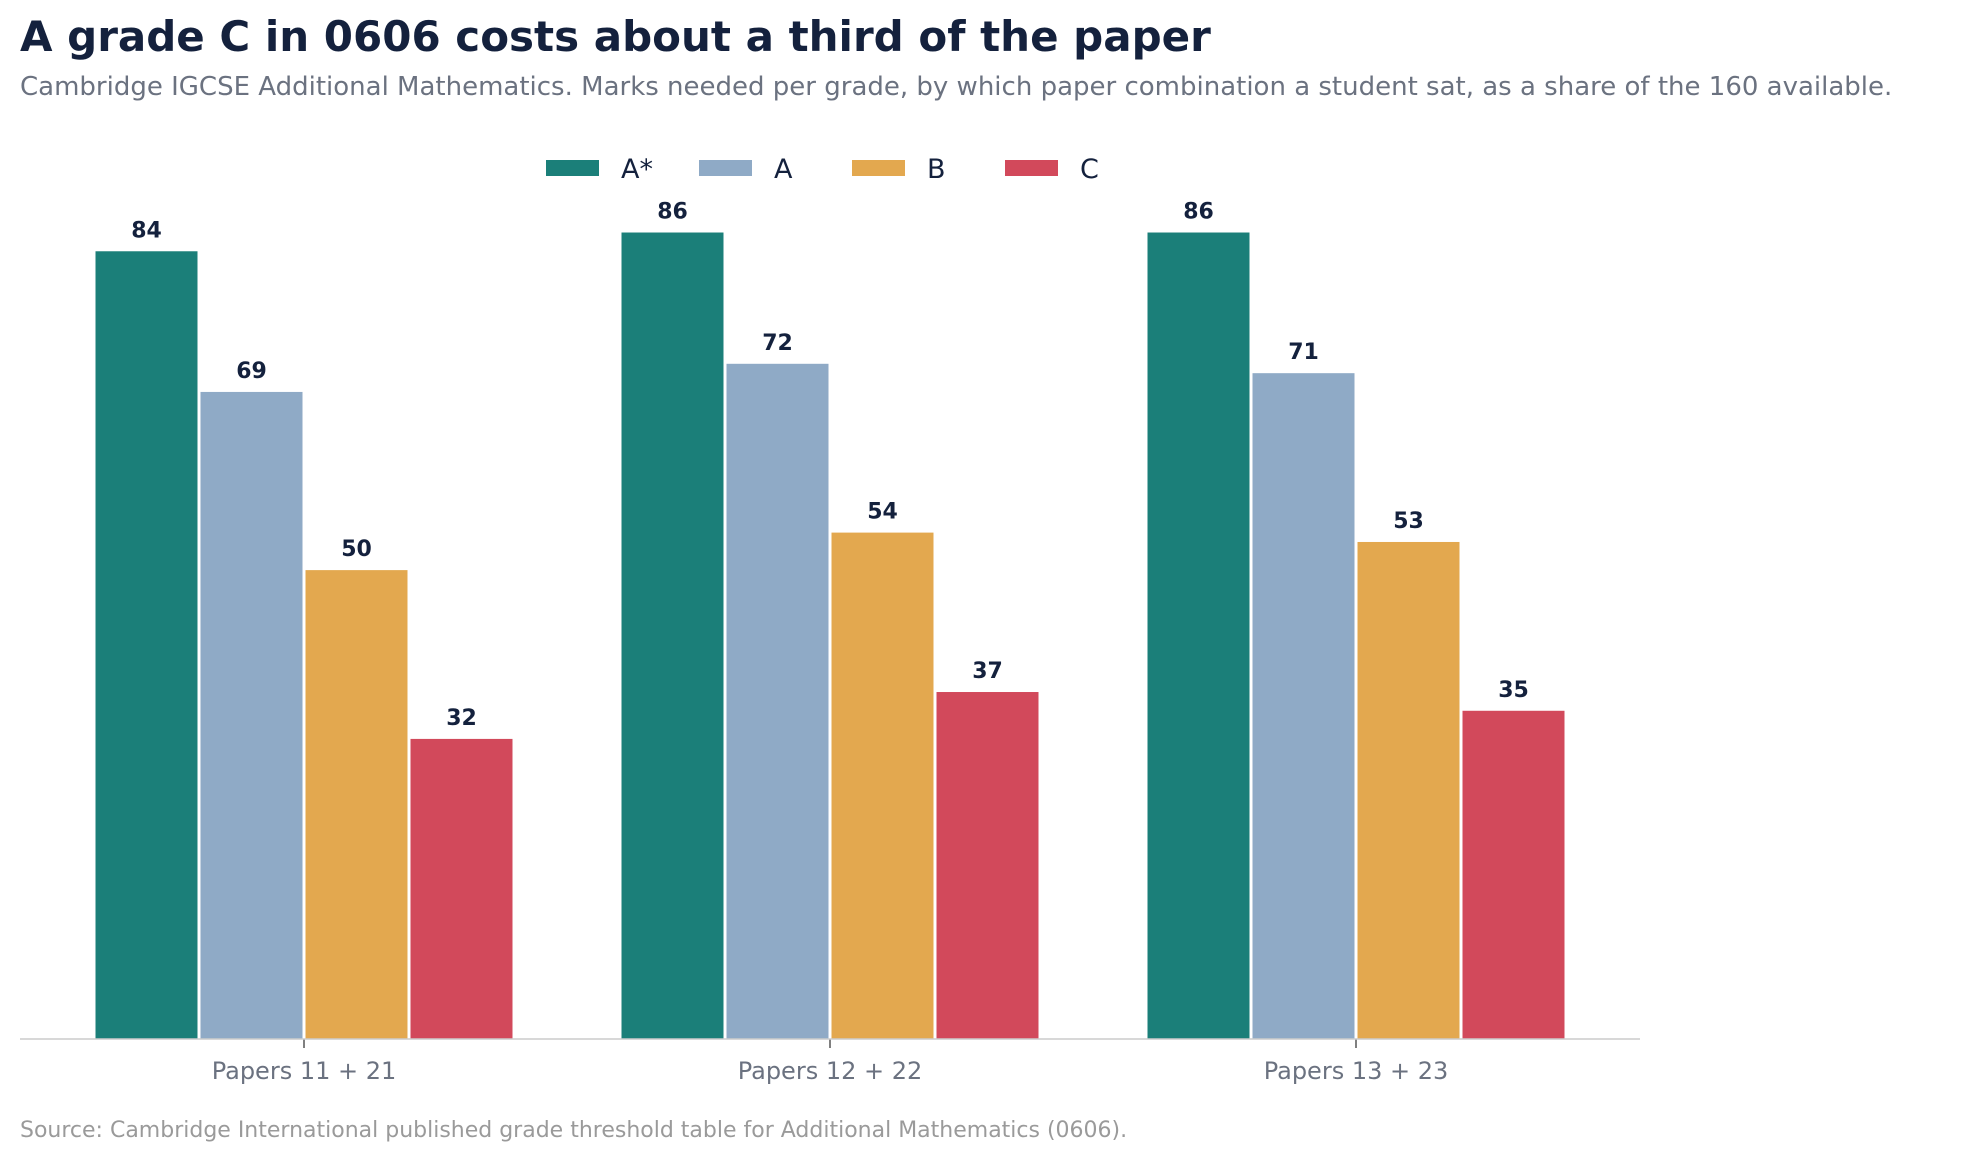 The height and width of the screenshot is (1159, 1975). What do you see at coordinates (1356, 1071) in the screenshot?
I see `x-tick-label-papers-13-23: Papers 13 + 23` at bounding box center [1356, 1071].